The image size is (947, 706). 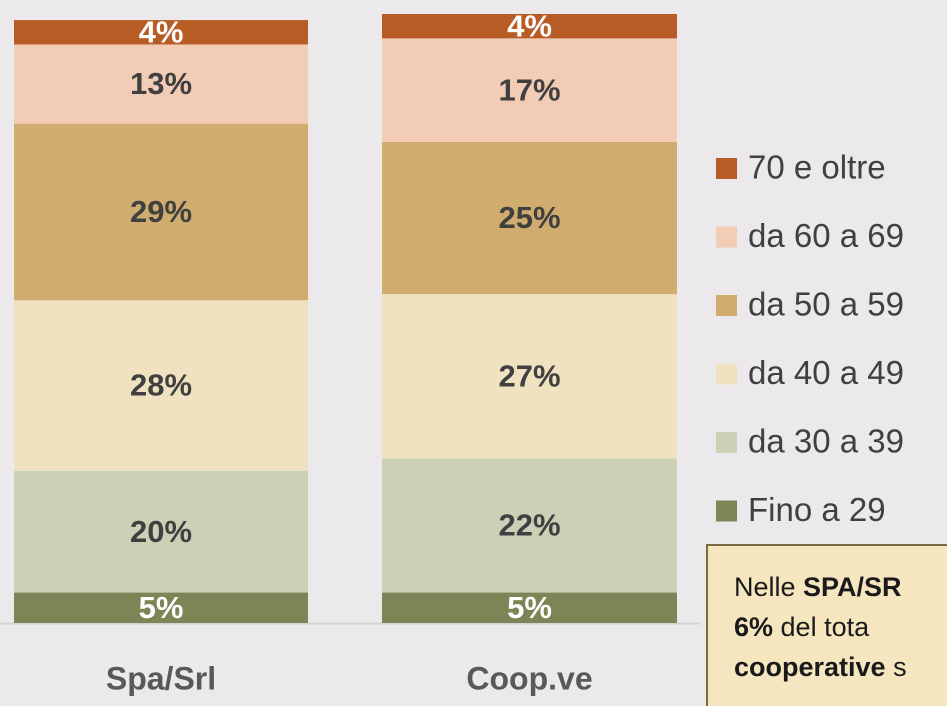 I want to click on legend-label: da 40 a 49, so click(x=826, y=372).